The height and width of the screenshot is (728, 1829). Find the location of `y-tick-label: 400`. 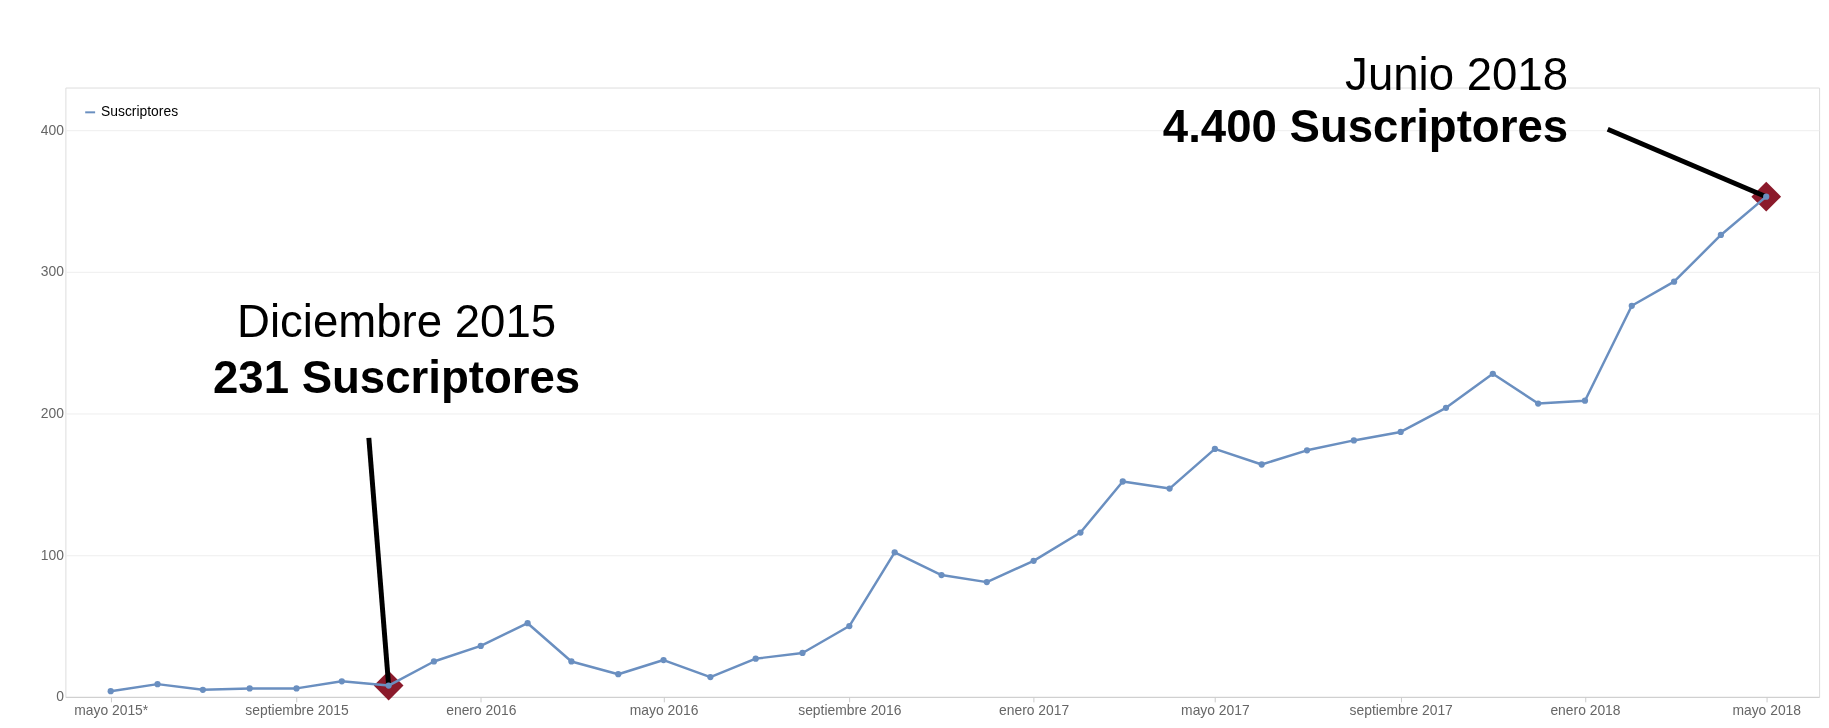

y-tick-label: 400 is located at coordinates (52, 129).